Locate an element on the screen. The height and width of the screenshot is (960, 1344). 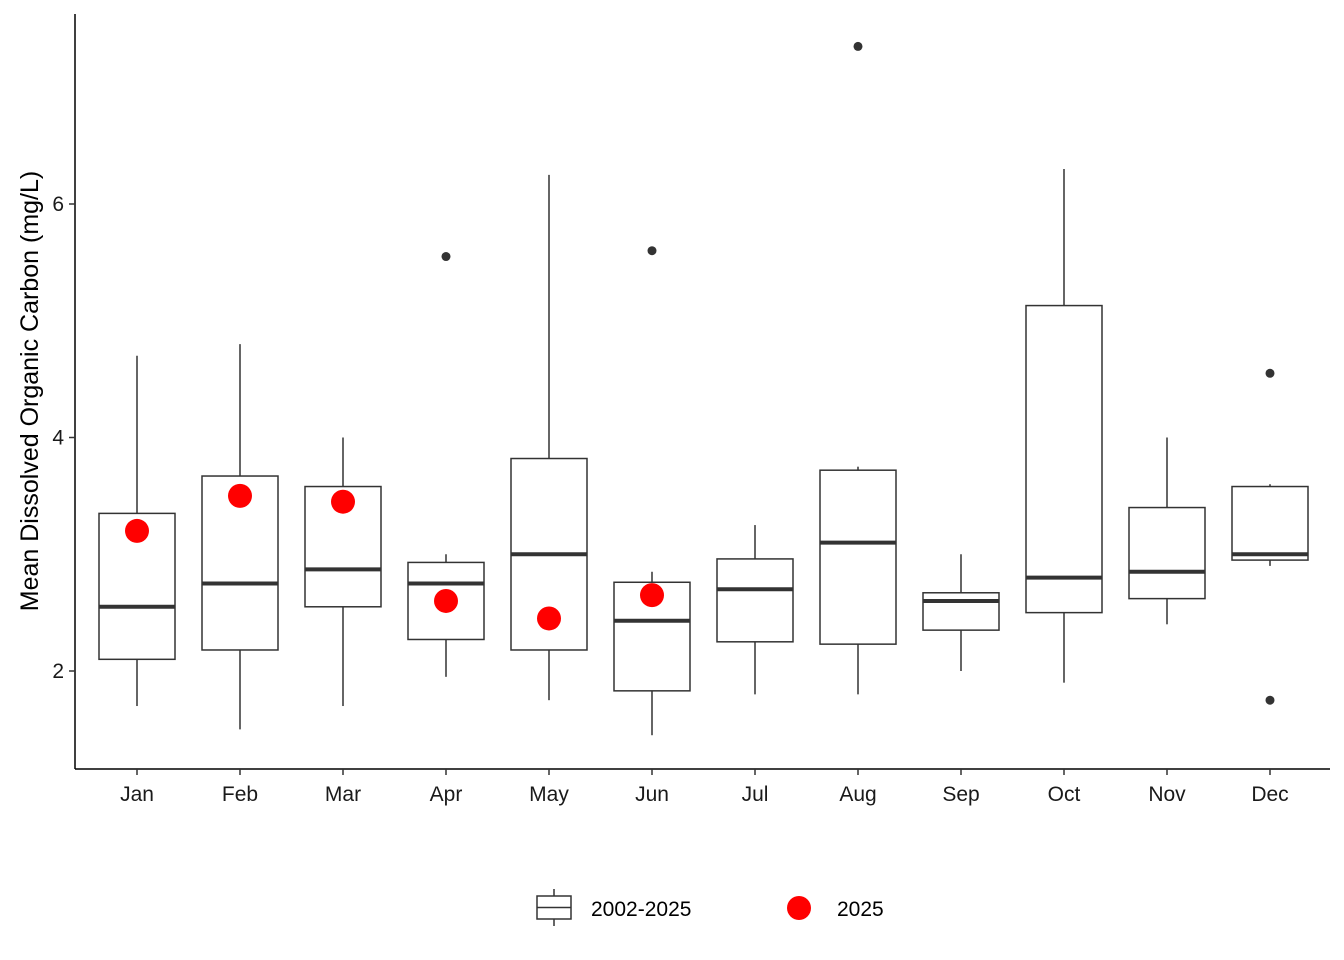
box-apr is located at coordinates (446, 464).